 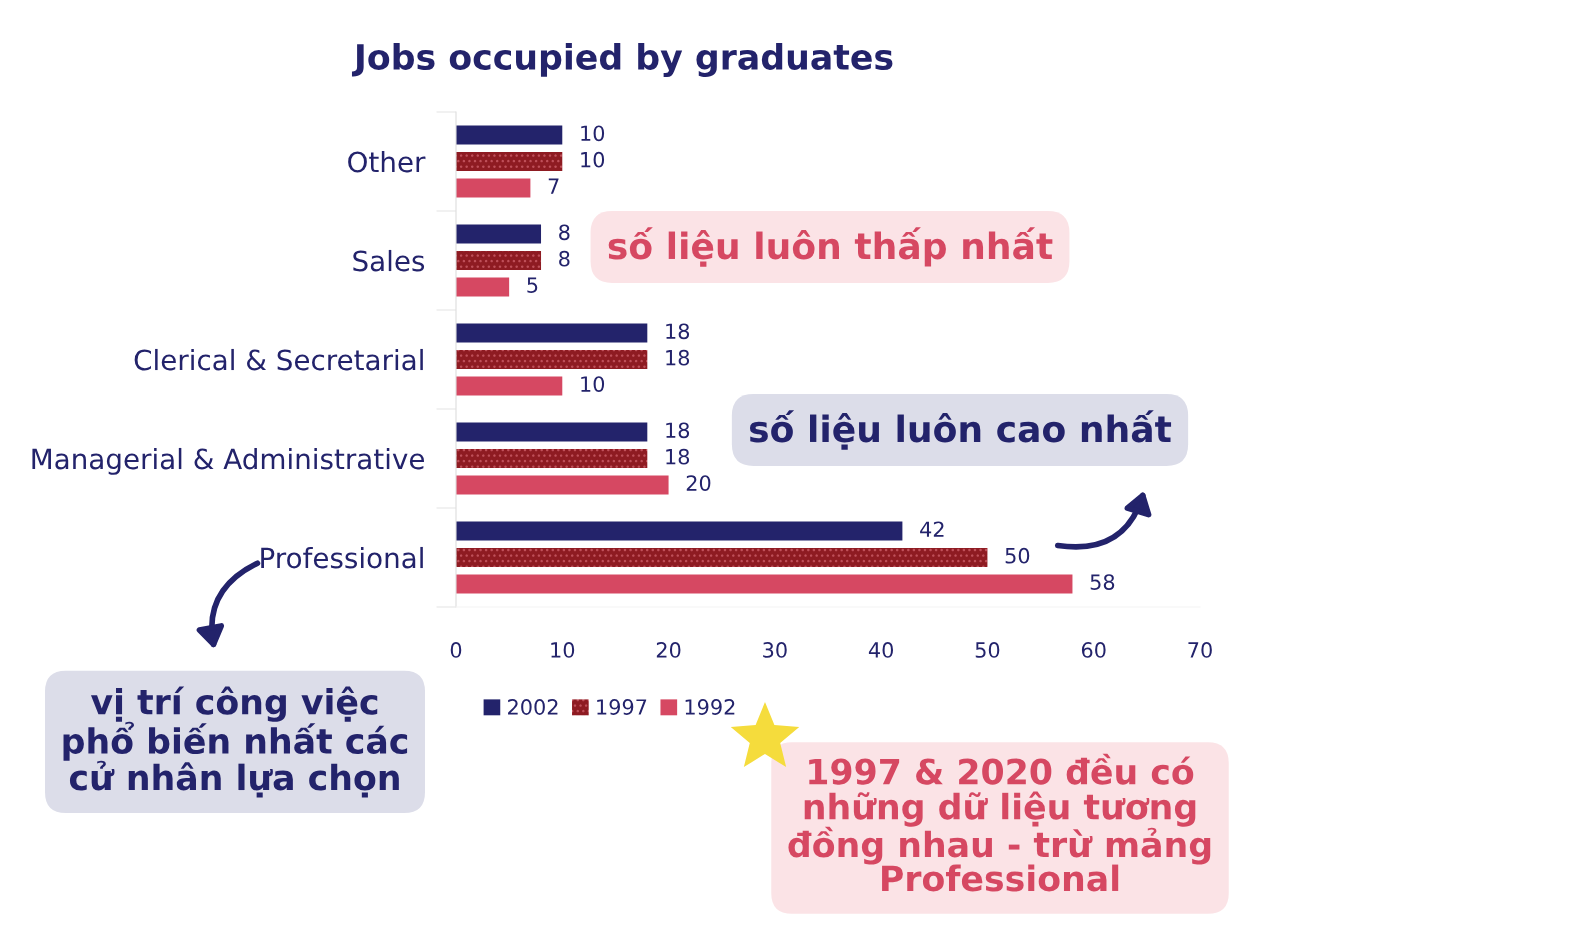 I want to click on y-tick-label: Sales, so click(x=389, y=260).